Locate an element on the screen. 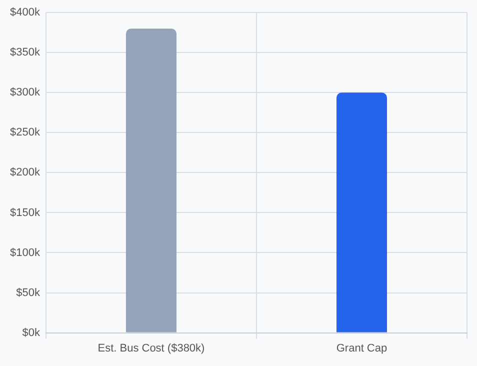  y-tick-label: $300k is located at coordinates (25, 92).